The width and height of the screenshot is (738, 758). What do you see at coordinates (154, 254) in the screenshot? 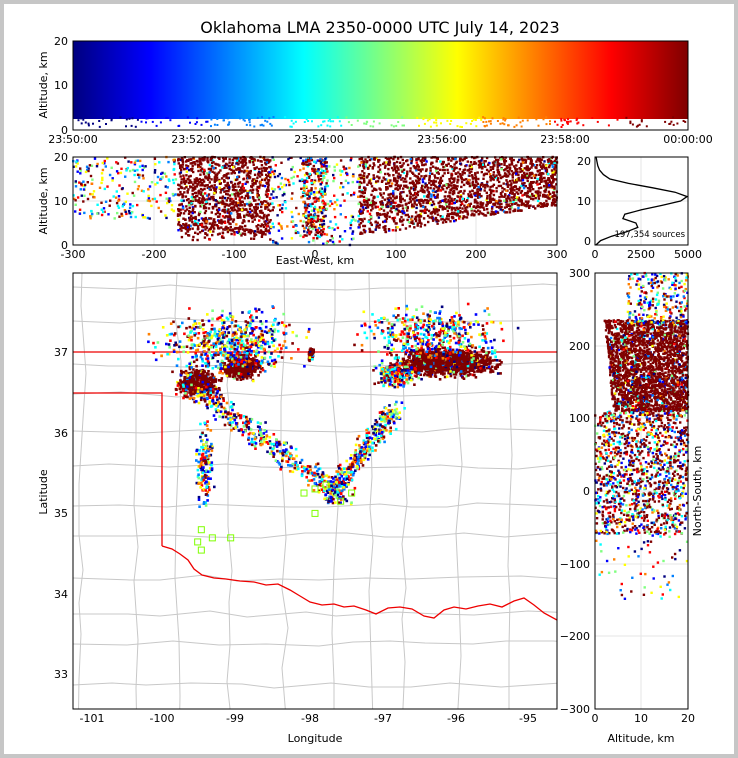
I see `ew-xtick: -200` at bounding box center [154, 254].